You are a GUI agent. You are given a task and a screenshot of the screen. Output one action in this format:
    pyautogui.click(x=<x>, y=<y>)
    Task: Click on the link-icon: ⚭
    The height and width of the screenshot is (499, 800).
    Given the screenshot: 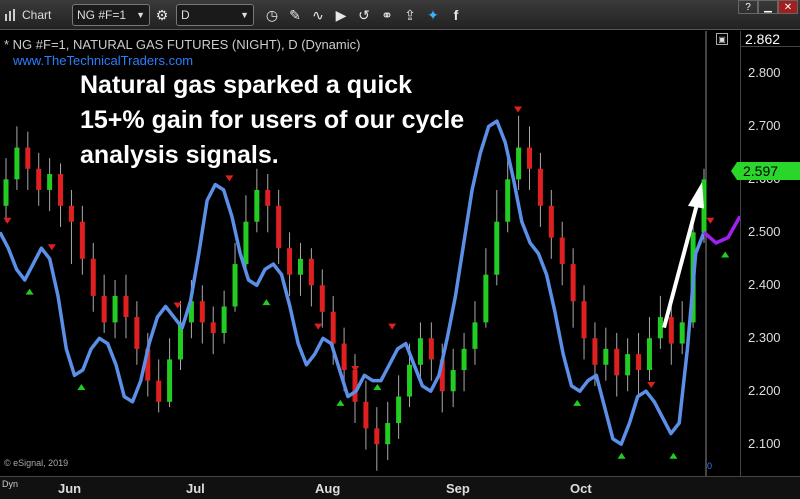 What is the action you would take?
    pyautogui.click(x=387, y=14)
    